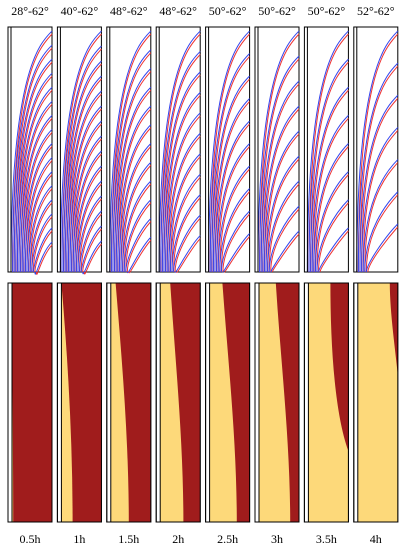  I want to click on time-label: 1h, so click(79, 539).